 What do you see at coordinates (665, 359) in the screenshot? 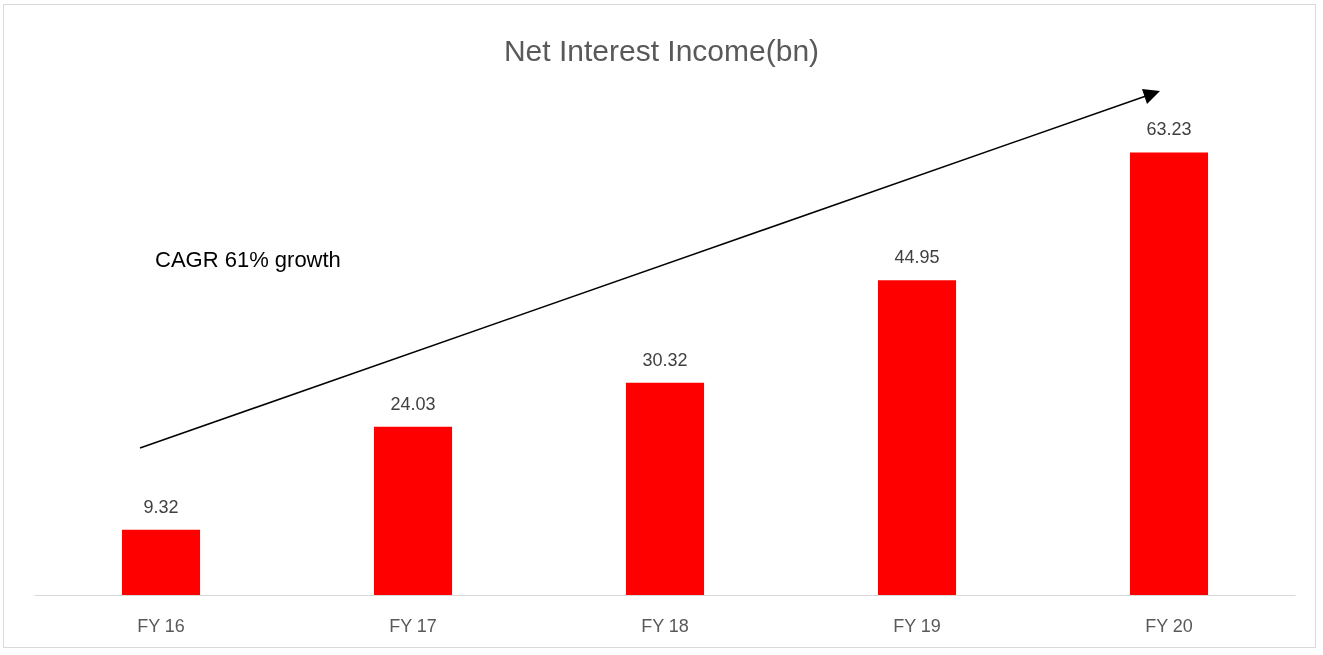
I see `data-label: 30.32` at bounding box center [665, 359].